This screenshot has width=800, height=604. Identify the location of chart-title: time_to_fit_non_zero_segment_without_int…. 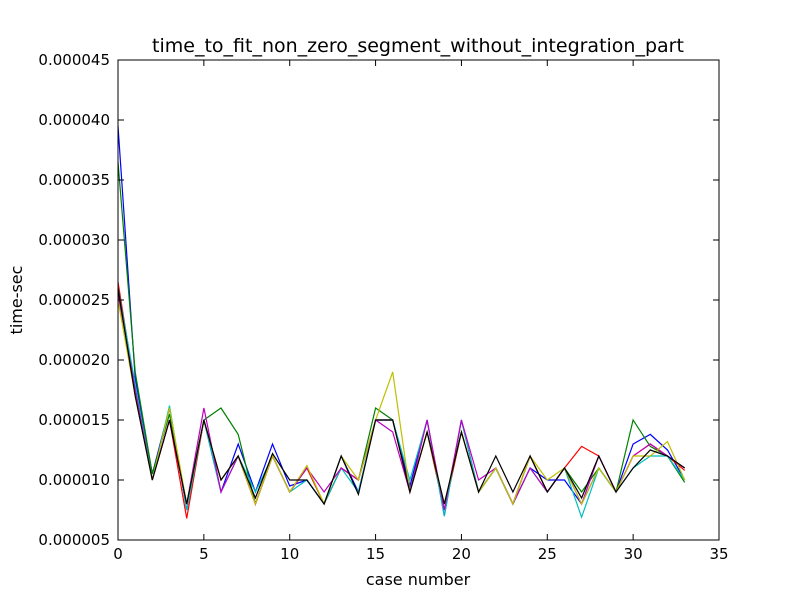
(418, 46).